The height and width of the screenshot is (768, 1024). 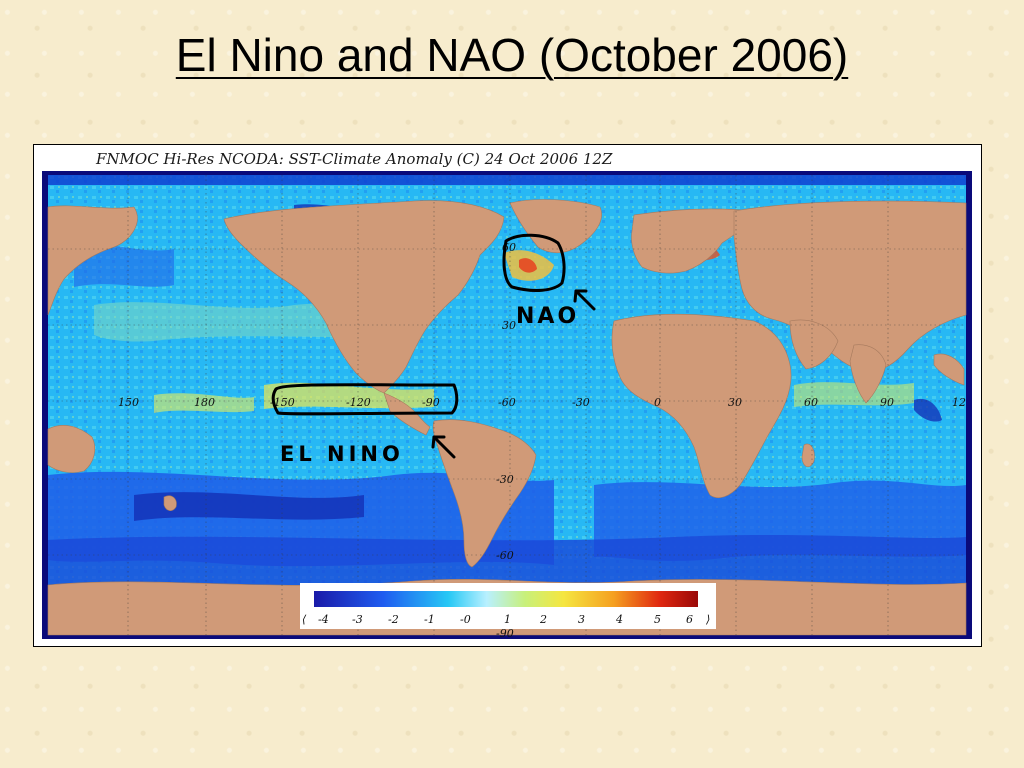 What do you see at coordinates (584, 300) in the screenshot?
I see `nao-arrow` at bounding box center [584, 300].